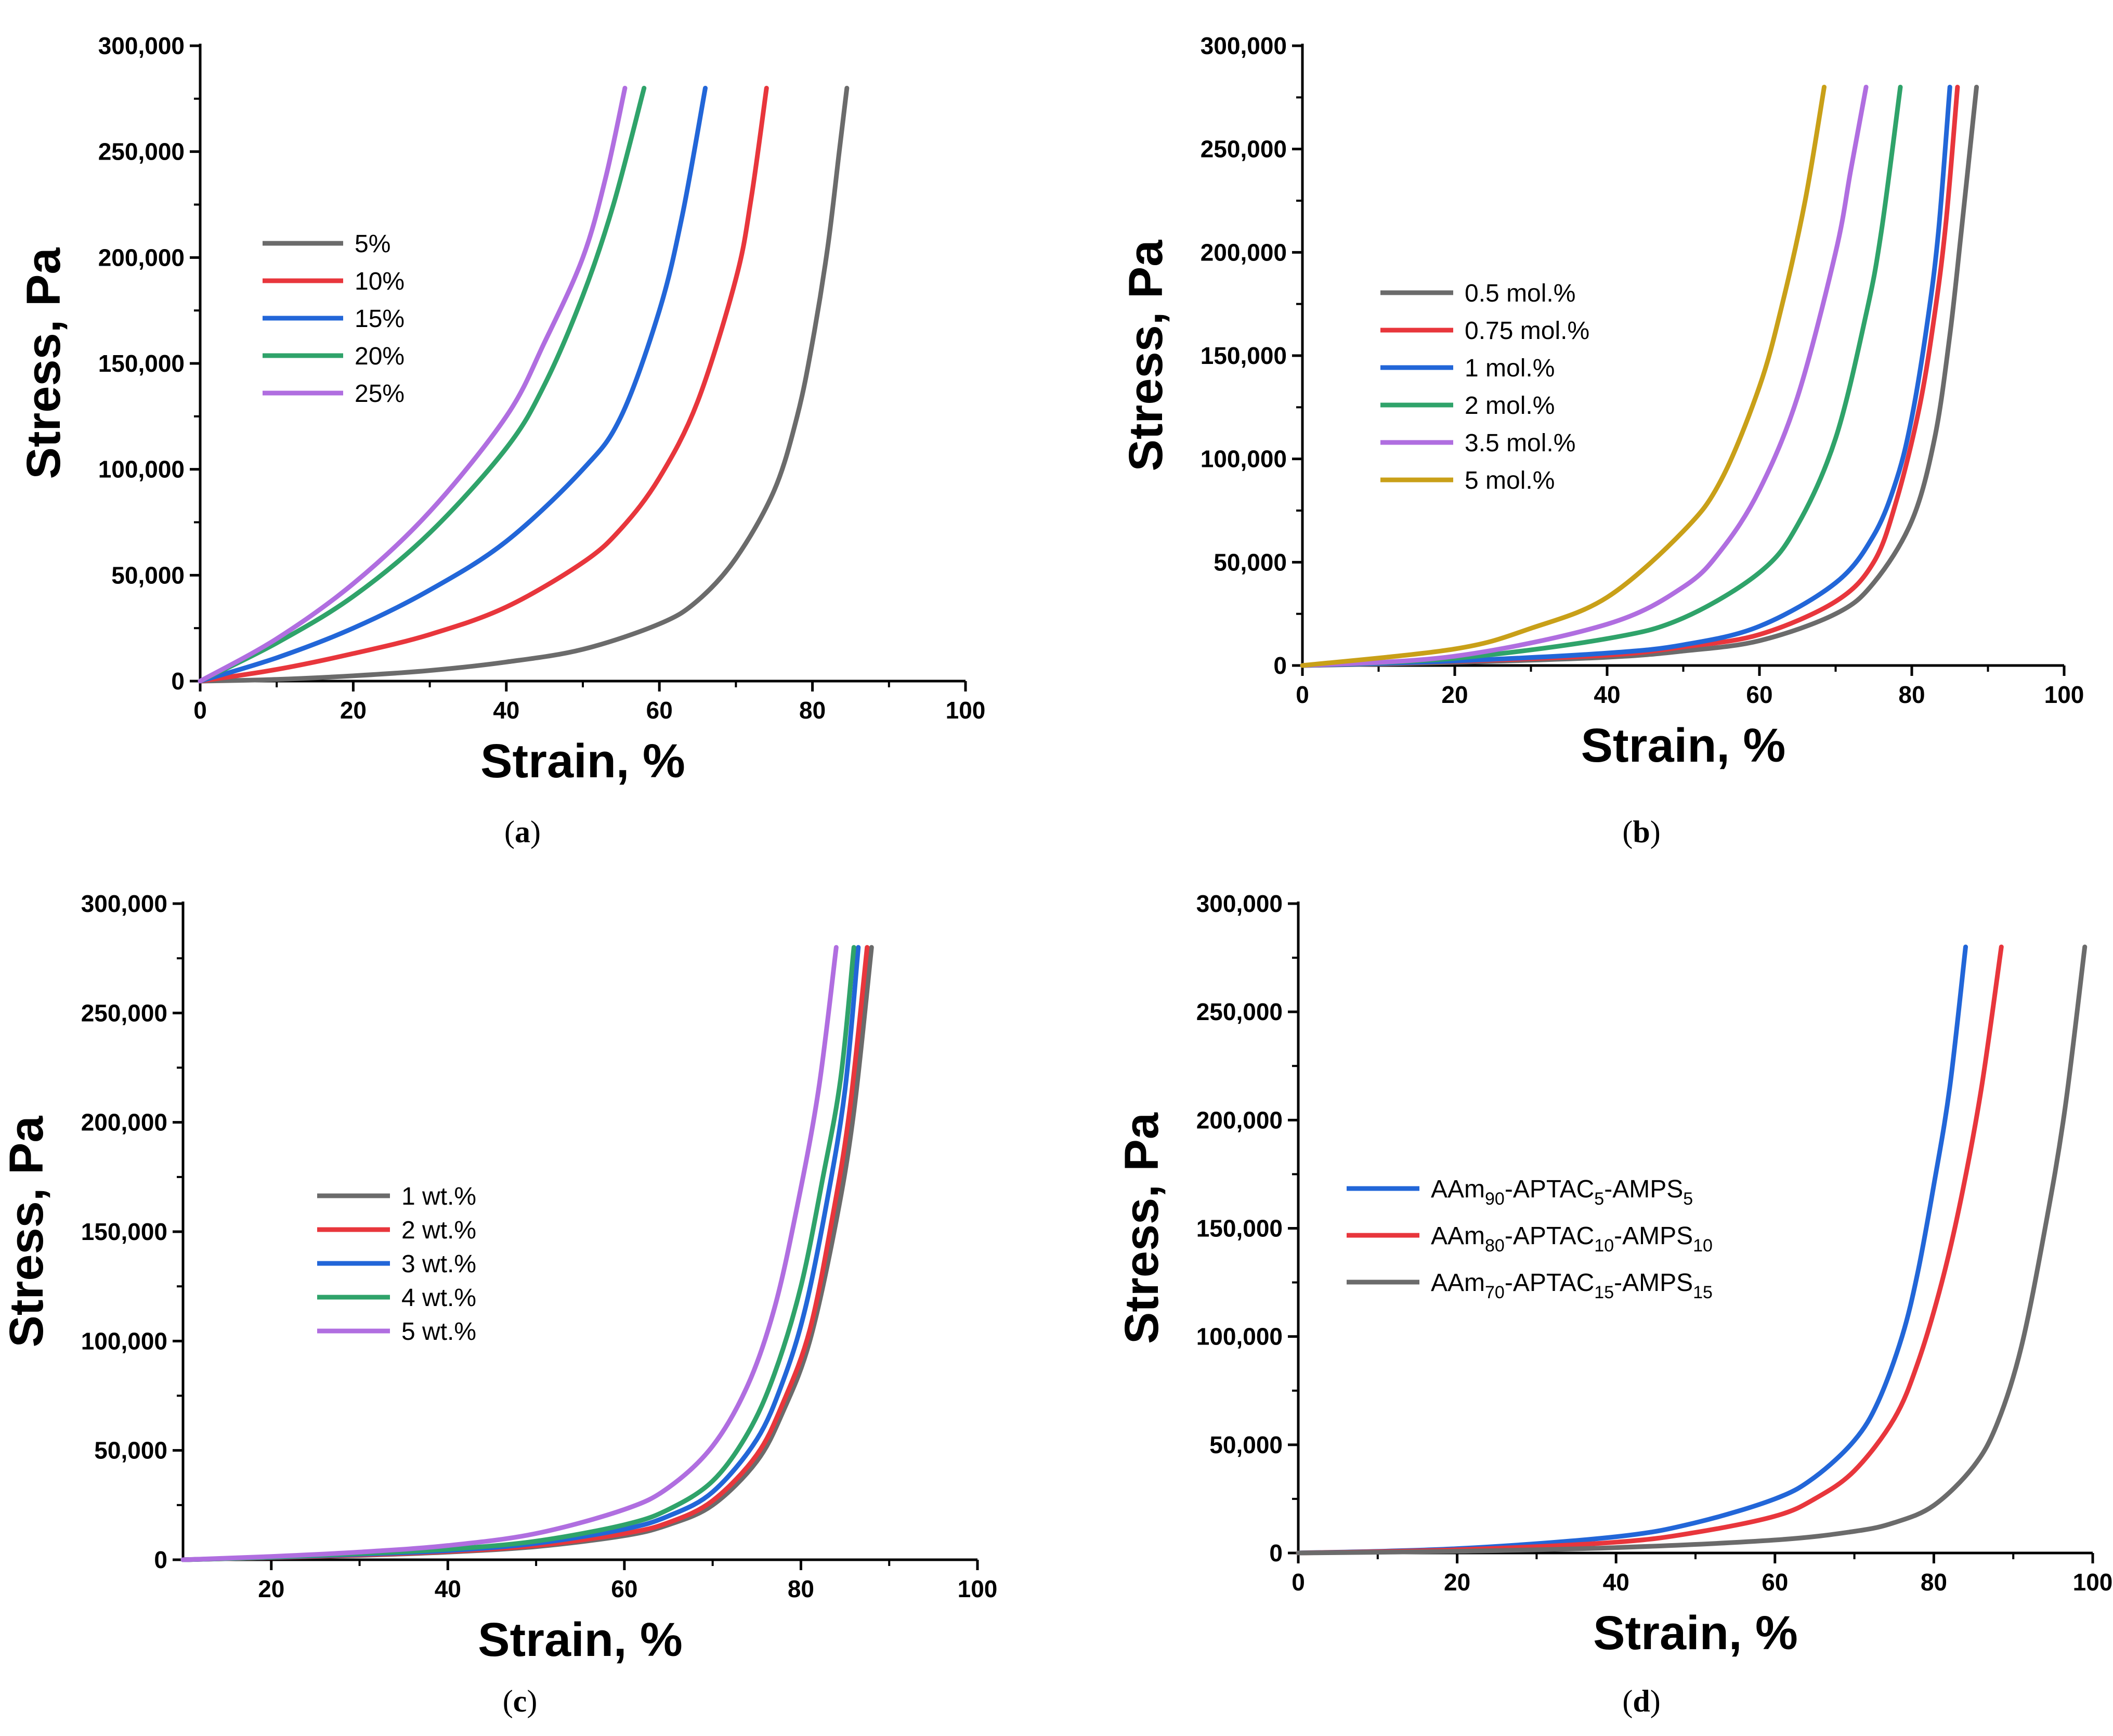  I want to click on panel-label-letter: c, so click(520, 1701).